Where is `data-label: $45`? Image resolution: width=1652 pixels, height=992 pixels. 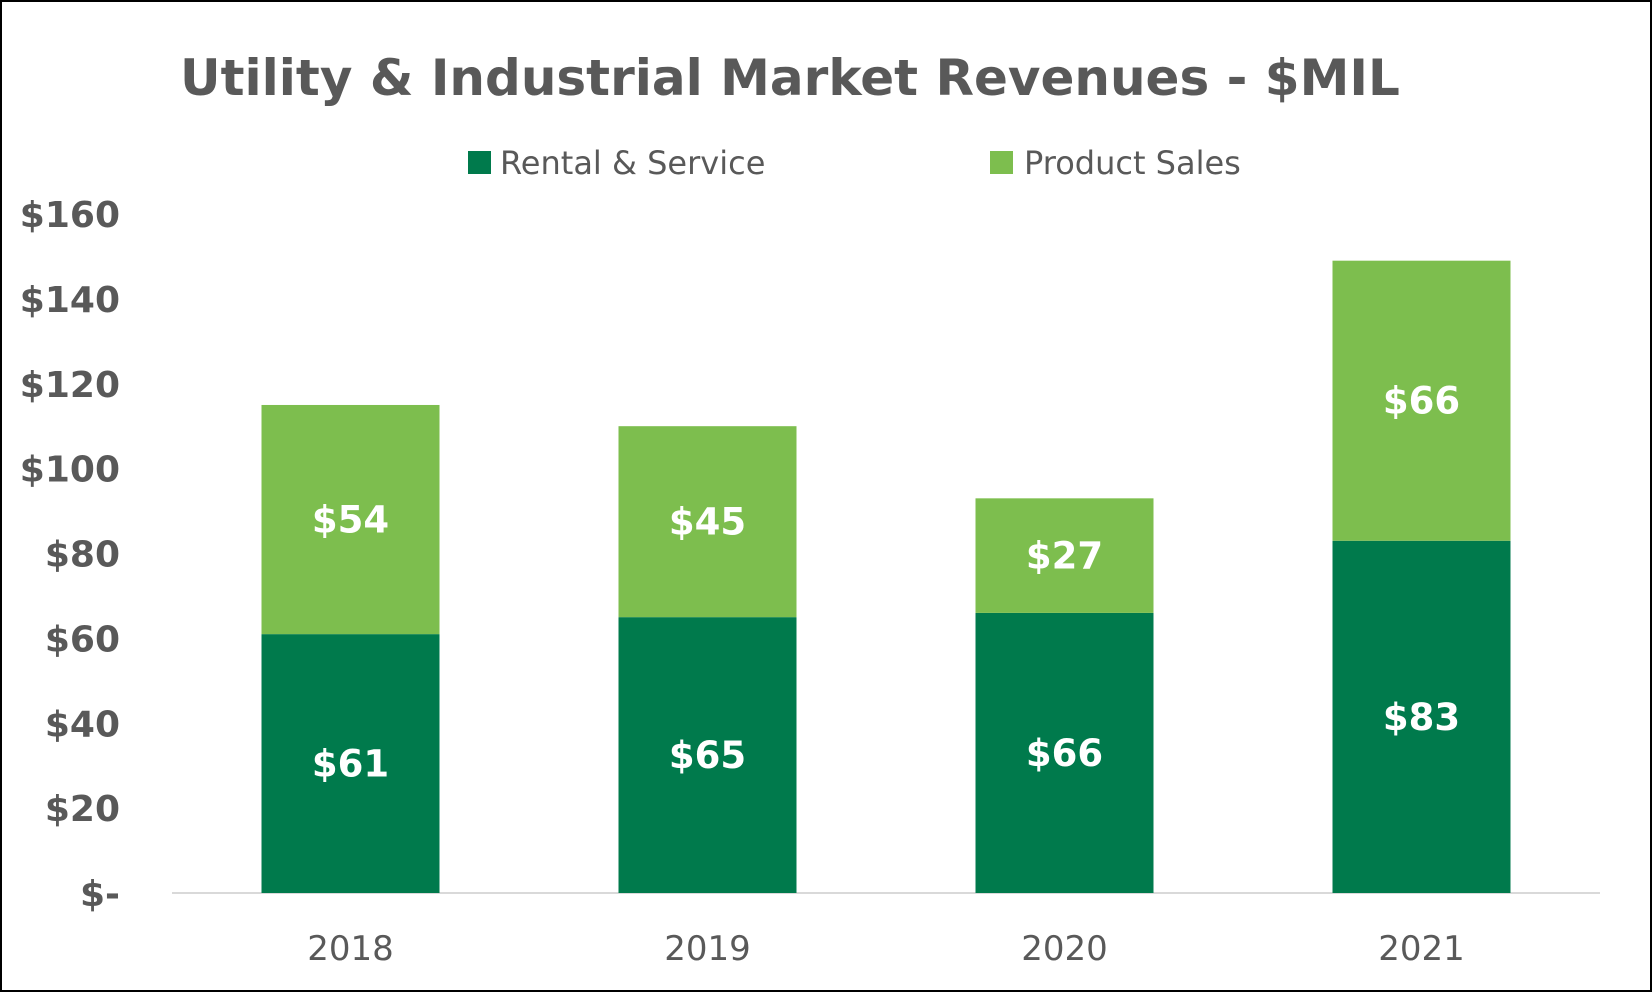
data-label: $45 is located at coordinates (707, 522).